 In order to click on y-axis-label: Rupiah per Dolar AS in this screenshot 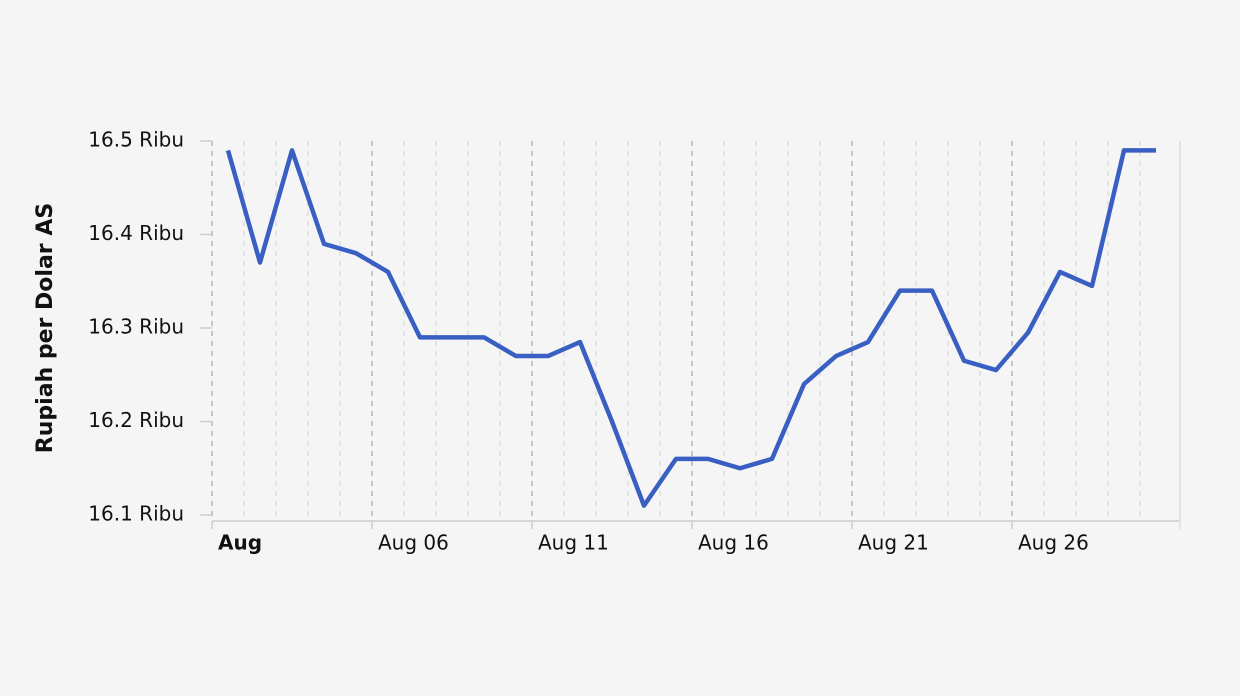, I will do `click(45, 328)`.